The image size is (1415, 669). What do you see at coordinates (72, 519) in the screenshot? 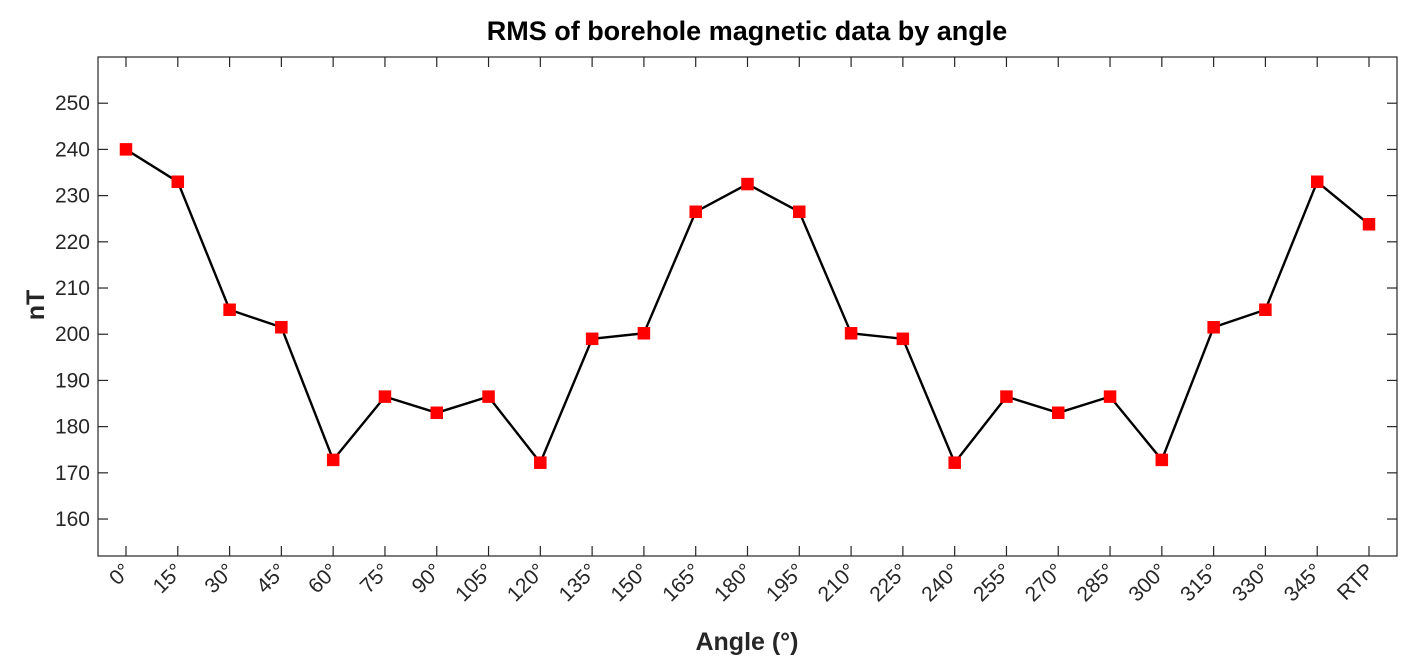
I see `y-tick-label: 160` at bounding box center [72, 519].